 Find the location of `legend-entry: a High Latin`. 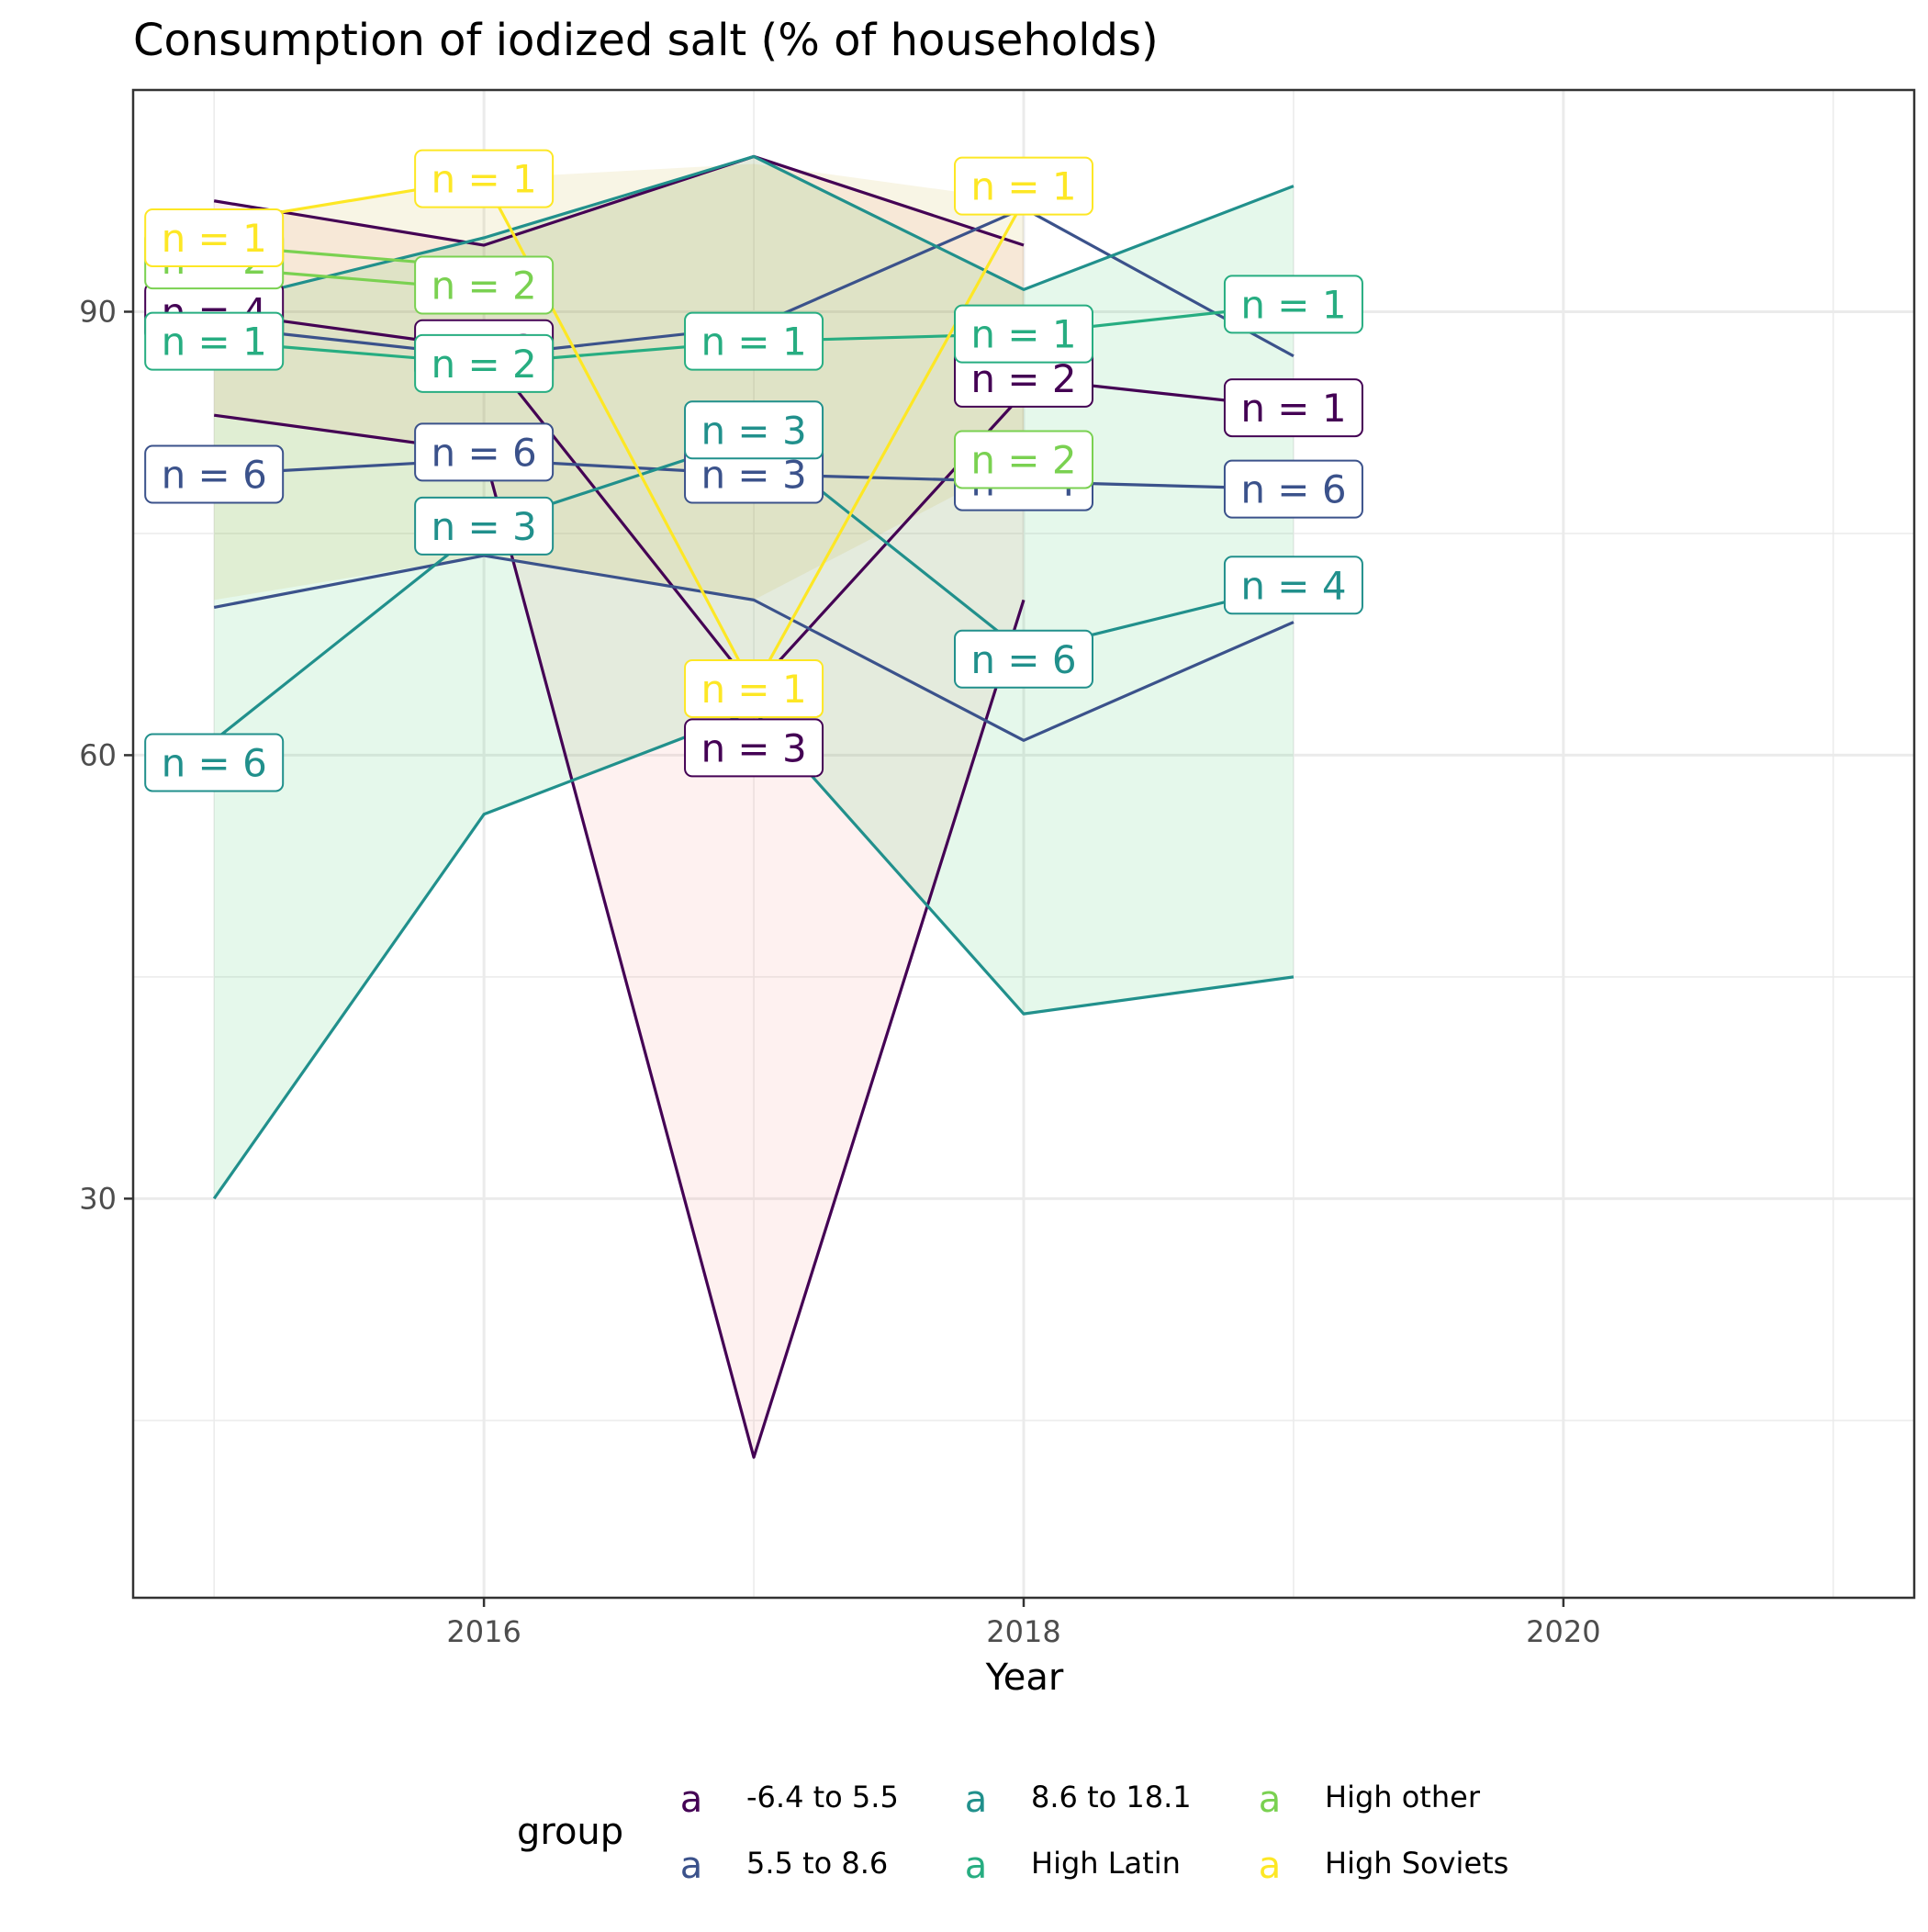

legend-entry: a High Latin is located at coordinates (1073, 1866).